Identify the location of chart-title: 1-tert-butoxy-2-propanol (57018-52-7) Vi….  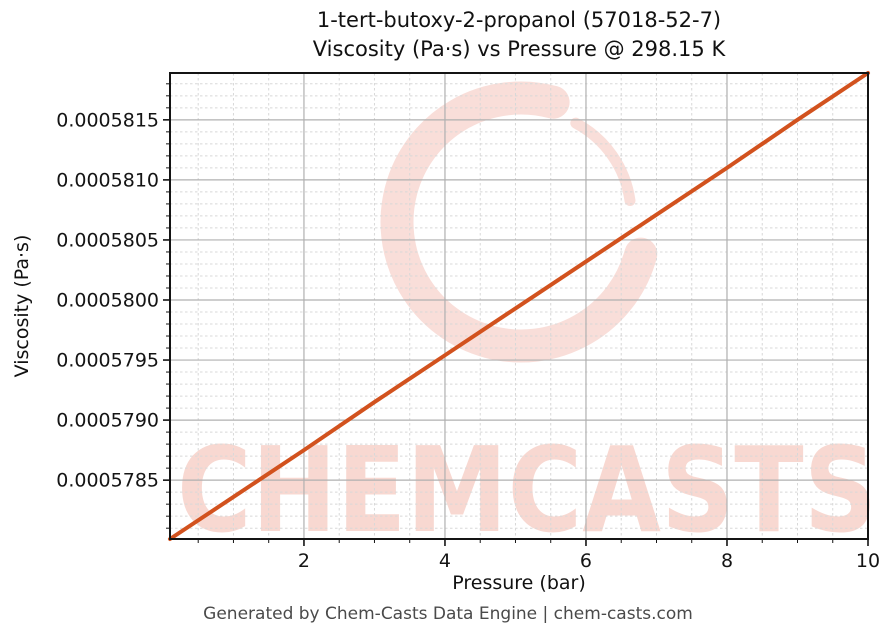
(519, 35).